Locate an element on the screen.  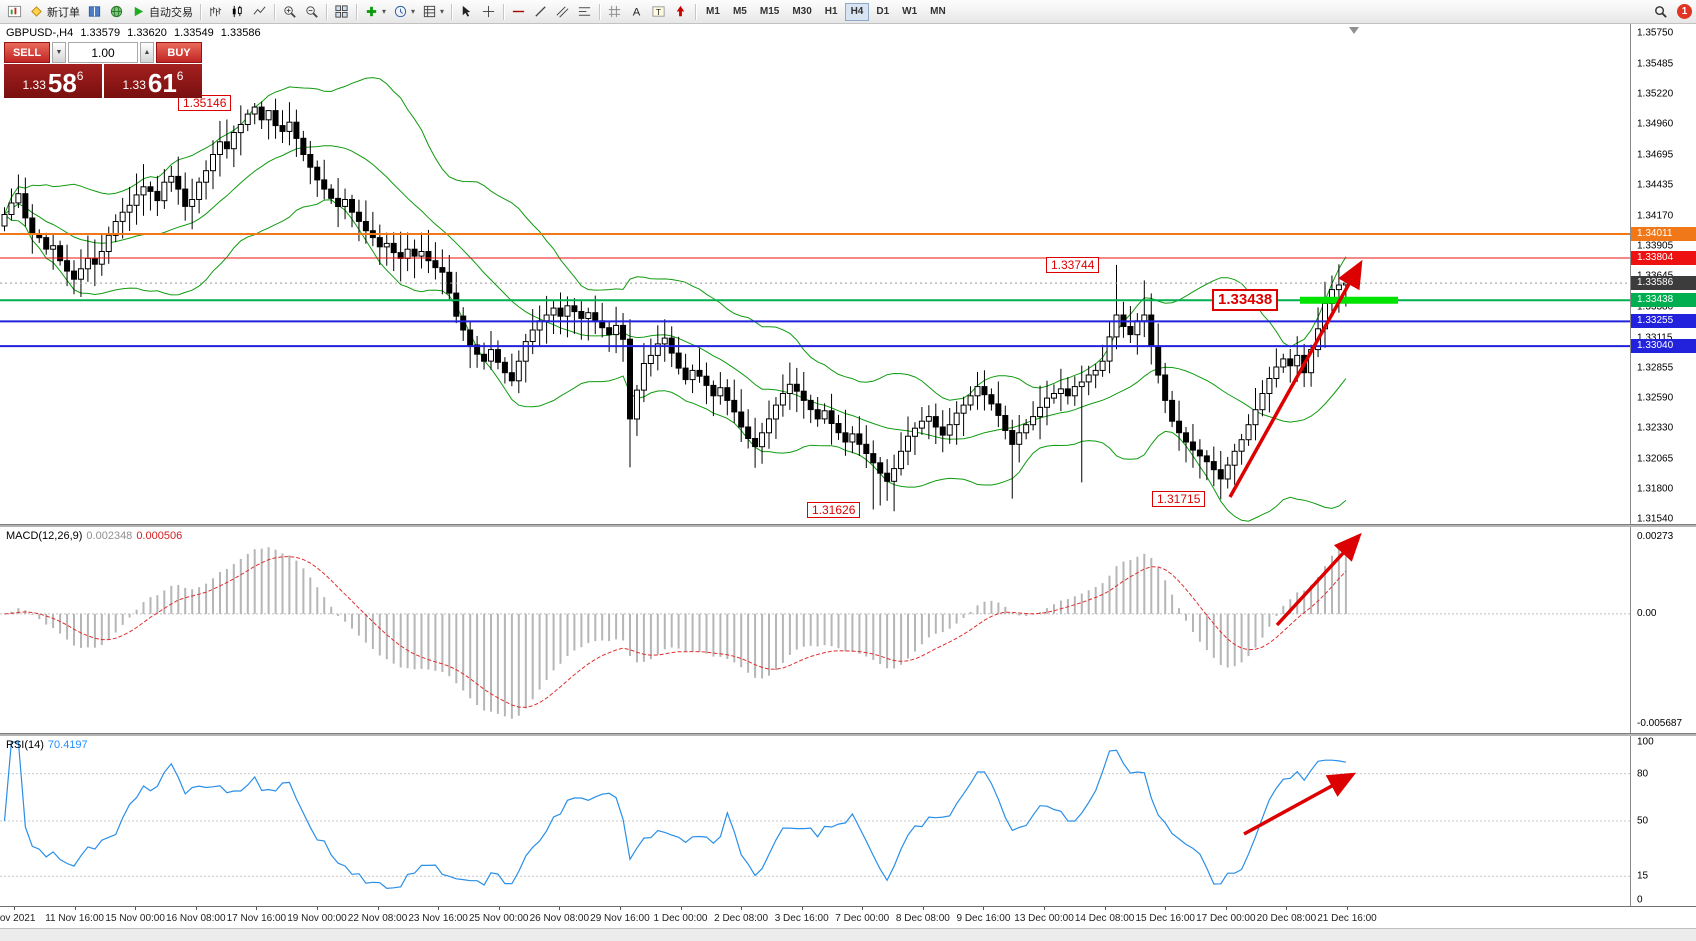
tile-windows-button is located at coordinates (341, 12).